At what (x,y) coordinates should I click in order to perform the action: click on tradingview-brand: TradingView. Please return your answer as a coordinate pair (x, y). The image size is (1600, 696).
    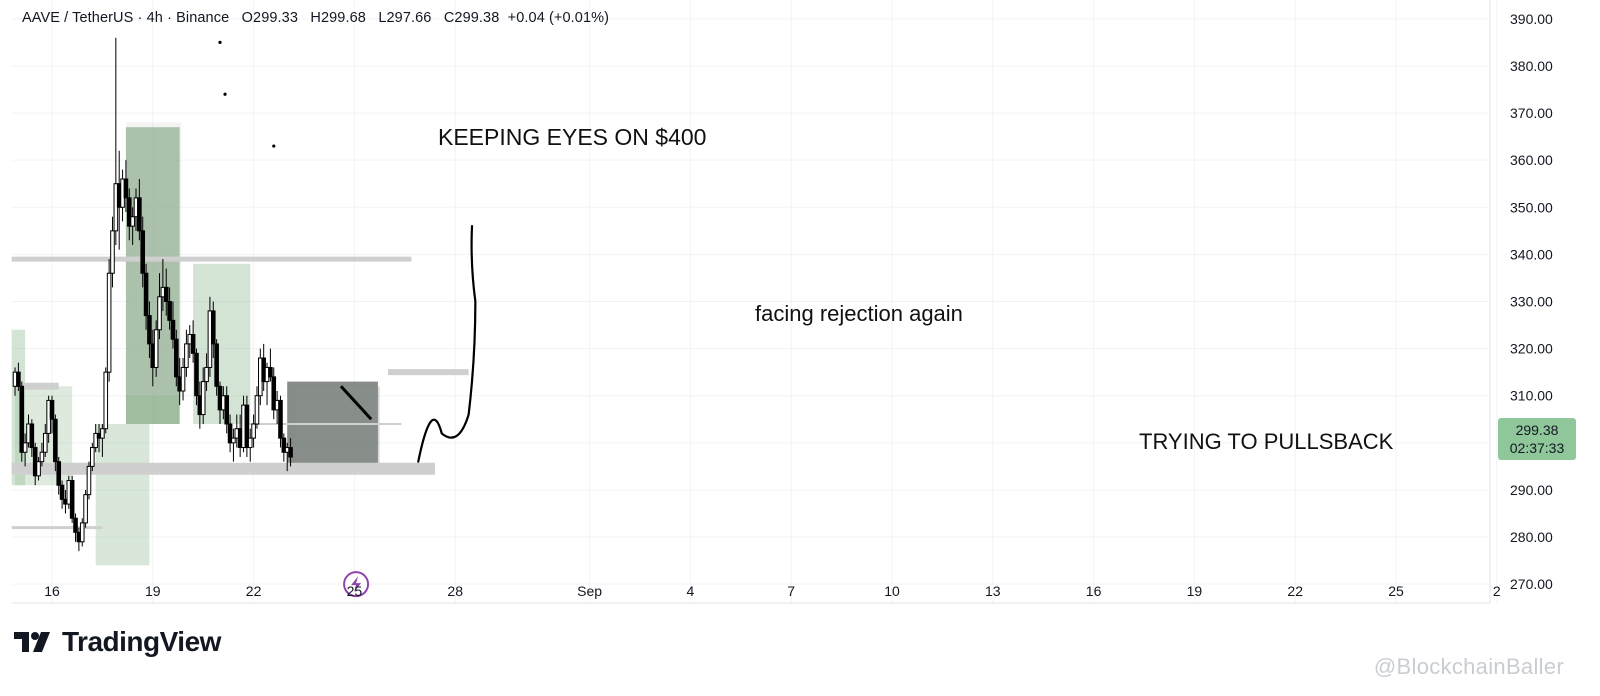
    Looking at the image, I should click on (117, 642).